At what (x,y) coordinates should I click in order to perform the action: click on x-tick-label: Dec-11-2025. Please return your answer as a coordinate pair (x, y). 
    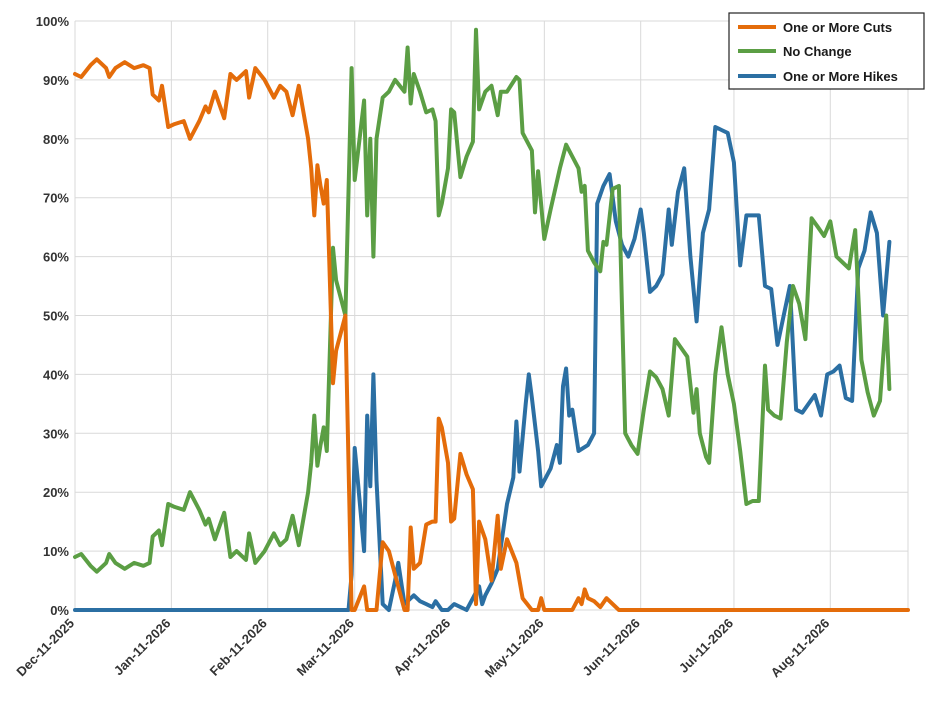
    Looking at the image, I should click on (45, 648).